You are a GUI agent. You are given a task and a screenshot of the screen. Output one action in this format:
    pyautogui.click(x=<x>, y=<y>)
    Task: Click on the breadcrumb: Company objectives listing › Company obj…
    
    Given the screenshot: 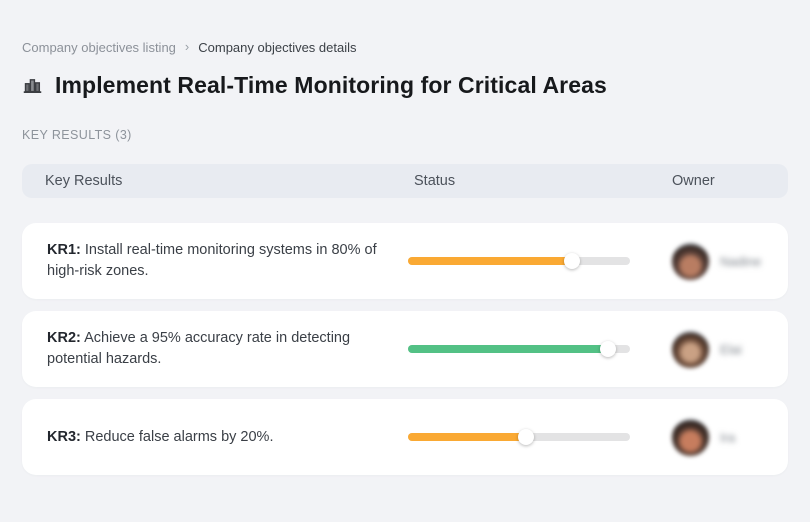 What is the action you would take?
    pyautogui.click(x=405, y=47)
    